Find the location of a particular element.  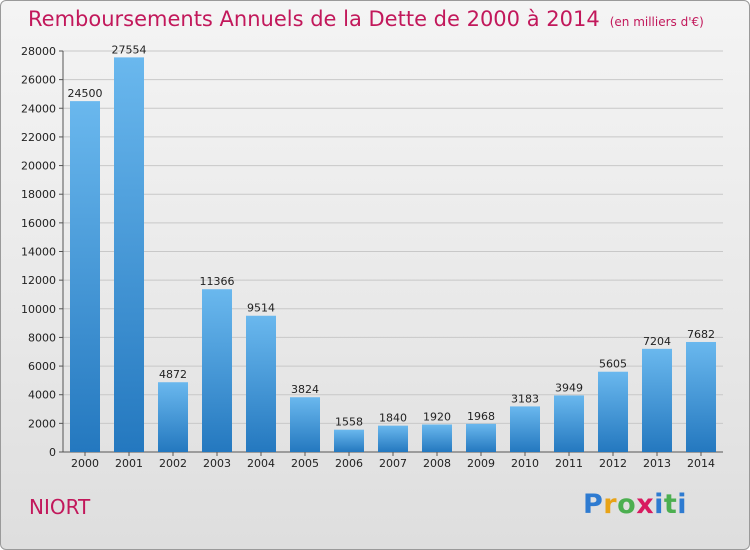

y-tick-label: 24000 is located at coordinates (38, 108).